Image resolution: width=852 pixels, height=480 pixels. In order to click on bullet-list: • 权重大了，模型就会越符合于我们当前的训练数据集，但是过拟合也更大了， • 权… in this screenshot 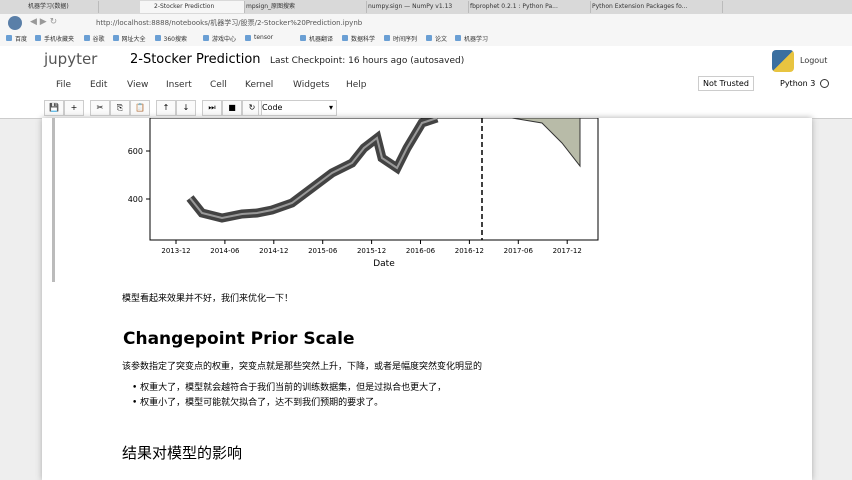, I will do `click(289, 396)`.